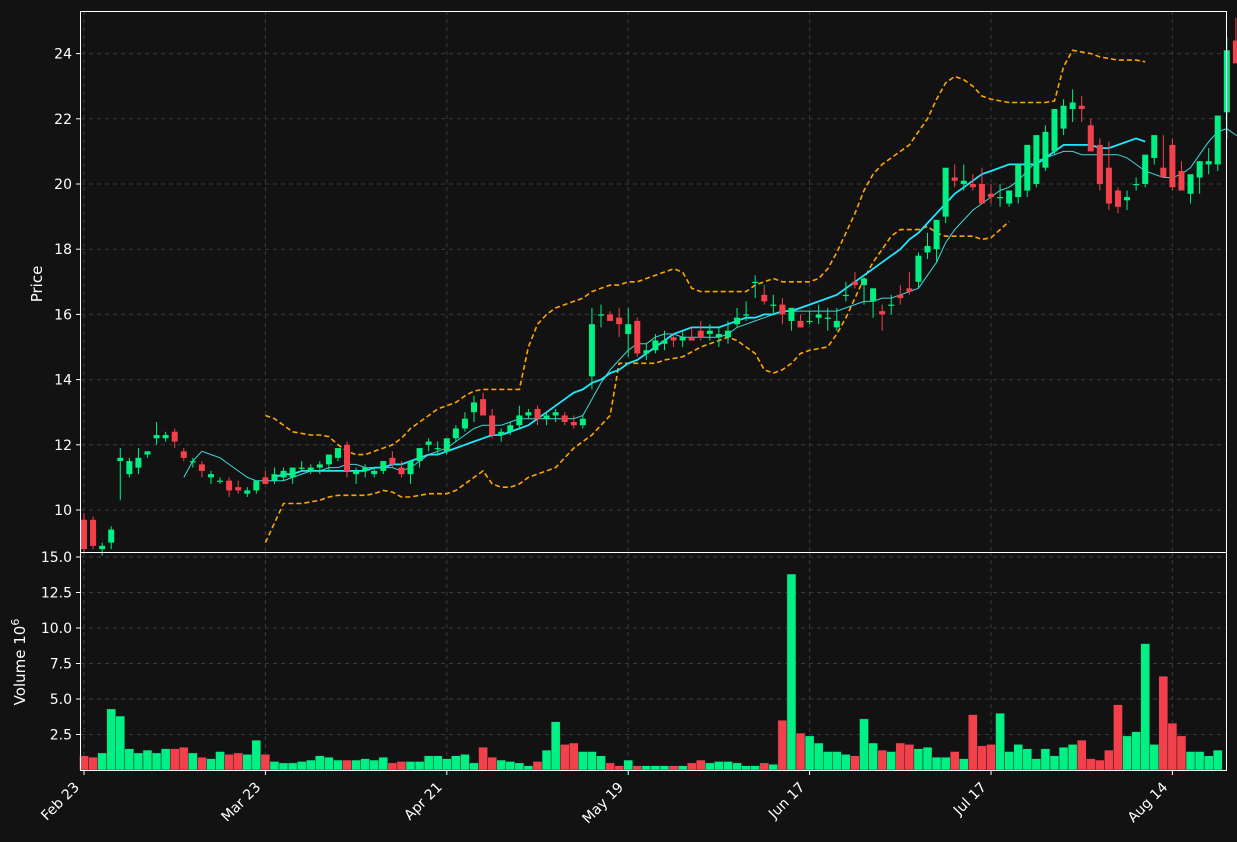  Describe the element at coordinates (63, 315) in the screenshot. I see `price-tick-label: 16` at that location.